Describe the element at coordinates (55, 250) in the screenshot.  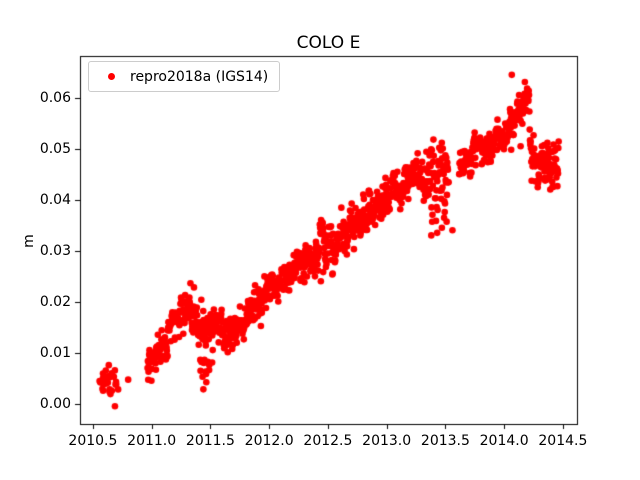
I see `y-tick-label: 0.03` at that location.